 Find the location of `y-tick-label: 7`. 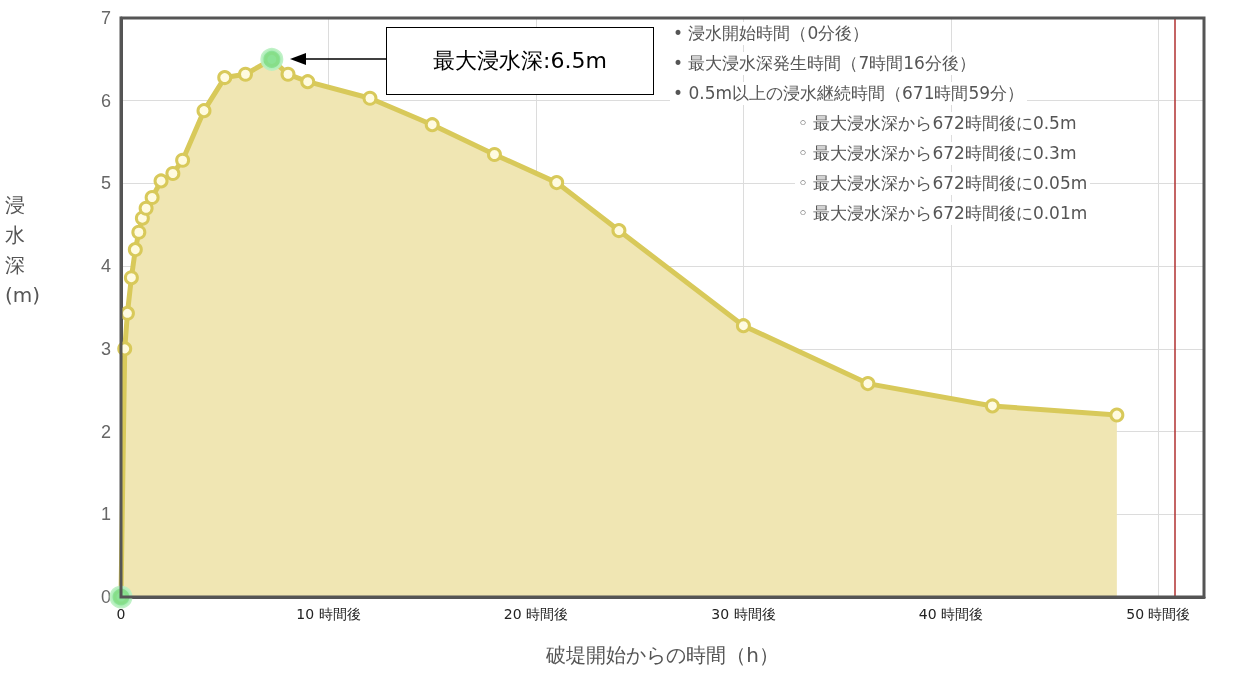

y-tick-label: 7 is located at coordinates (105, 18).